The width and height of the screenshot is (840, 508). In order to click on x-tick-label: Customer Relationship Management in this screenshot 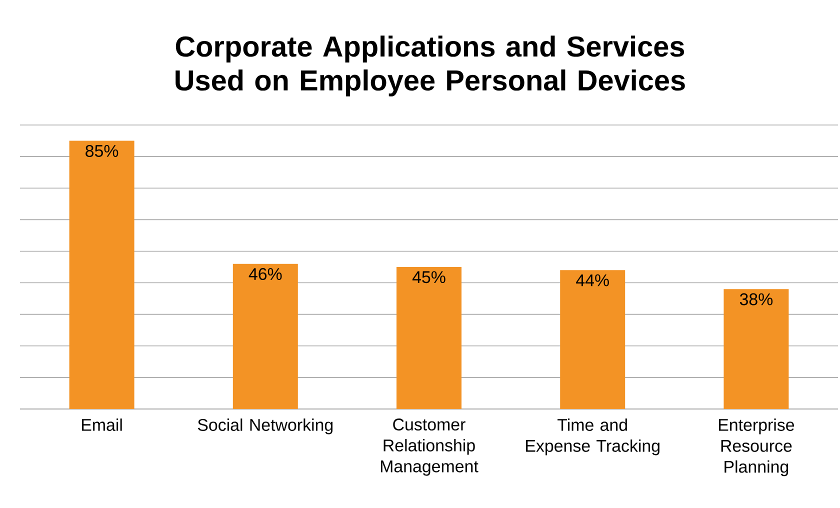, I will do `click(429, 447)`.